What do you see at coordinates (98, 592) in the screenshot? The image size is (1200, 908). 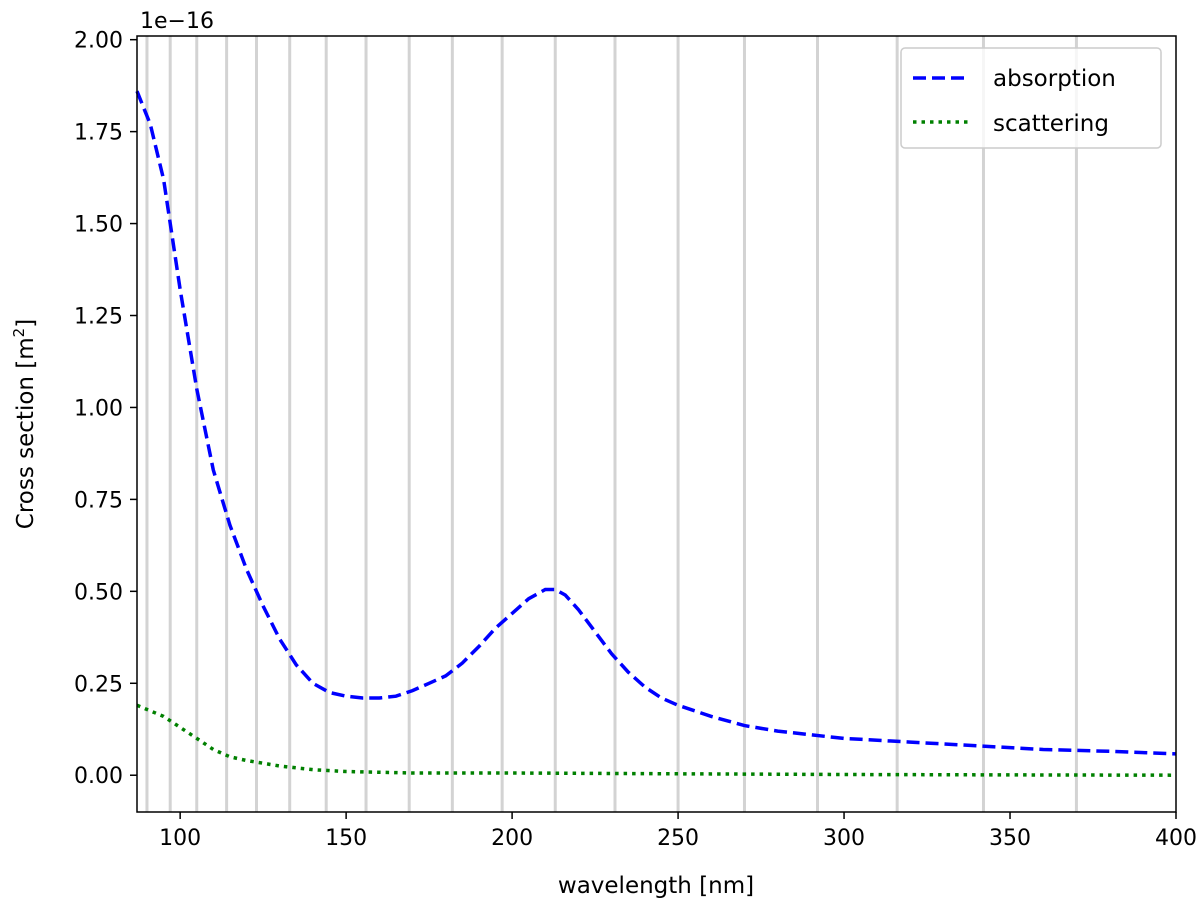 I see `y-tick-label: 0.50` at bounding box center [98, 592].